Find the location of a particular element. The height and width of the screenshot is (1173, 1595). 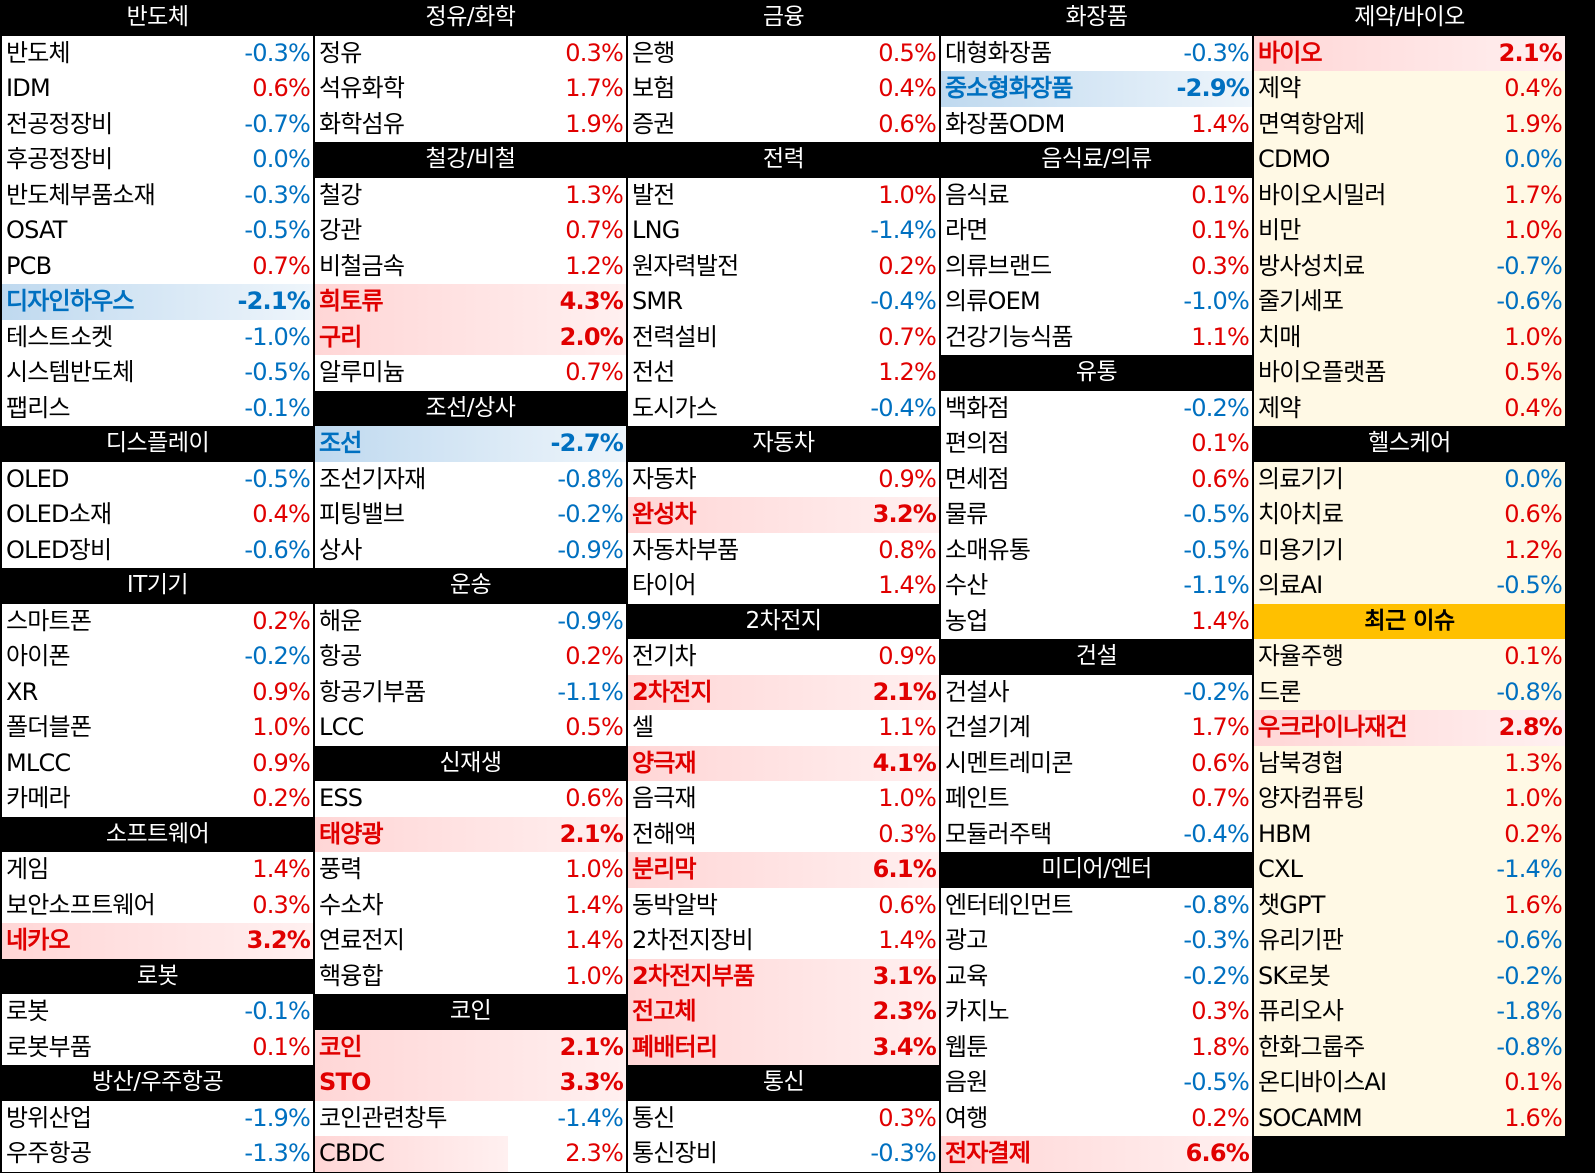

sector-row: 비철금속 1.2% is located at coordinates (470, 267).